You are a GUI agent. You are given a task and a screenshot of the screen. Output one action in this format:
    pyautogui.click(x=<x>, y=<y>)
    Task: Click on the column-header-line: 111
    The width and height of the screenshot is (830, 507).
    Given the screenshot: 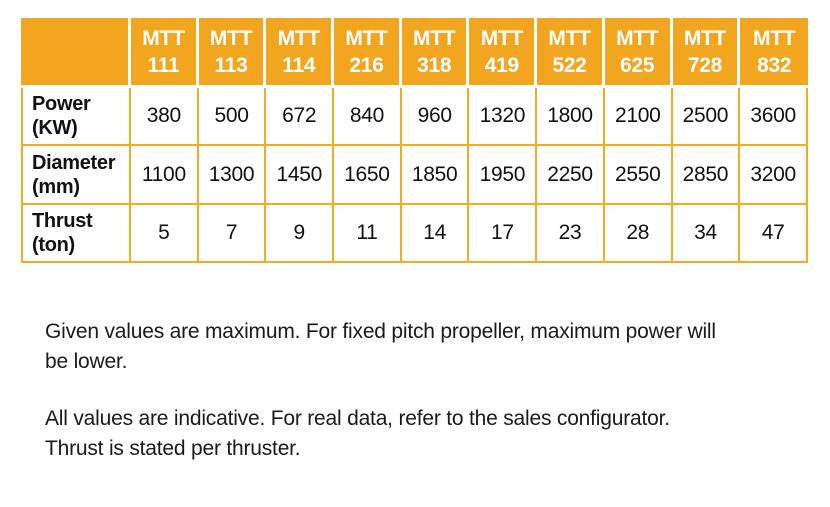 What is the action you would take?
    pyautogui.click(x=163, y=65)
    